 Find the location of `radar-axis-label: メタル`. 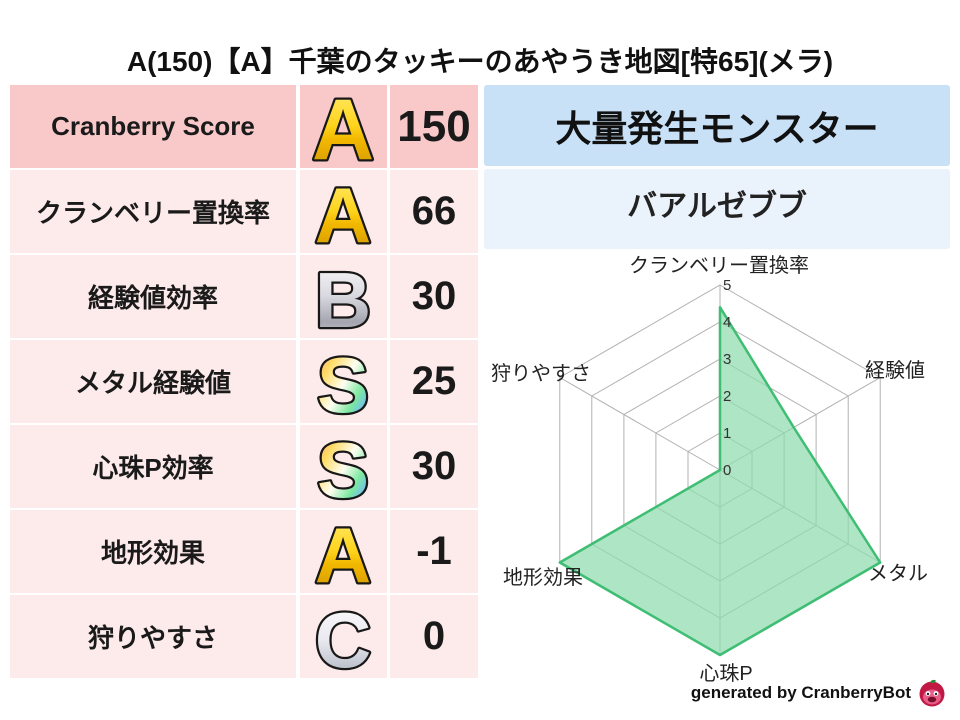

radar-axis-label: メタル is located at coordinates (898, 573).